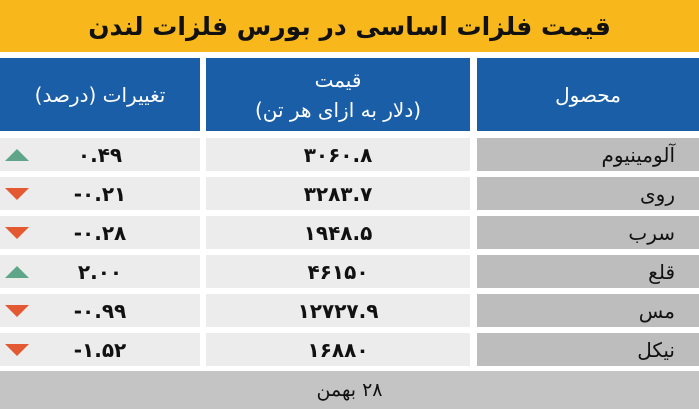 The width and height of the screenshot is (699, 409). I want to click on change-value: -۰.۲۸, so click(100, 232).